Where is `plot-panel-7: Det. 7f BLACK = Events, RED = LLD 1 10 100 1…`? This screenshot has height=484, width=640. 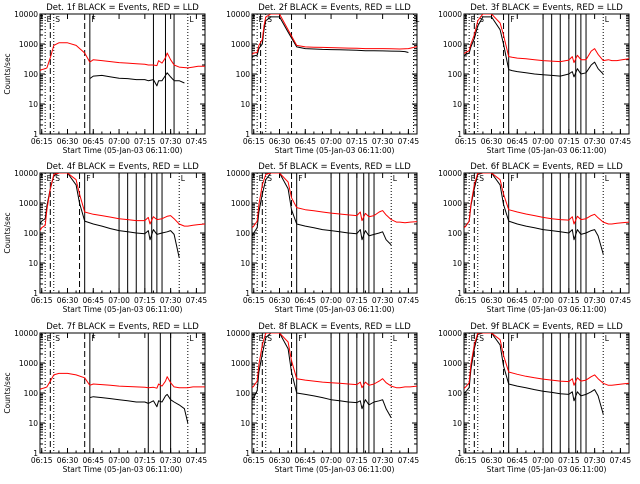 plot-panel-7: Det. 7f BLACK = Events, RED = LLD 1 10 100 1… is located at coordinates (105, 398).